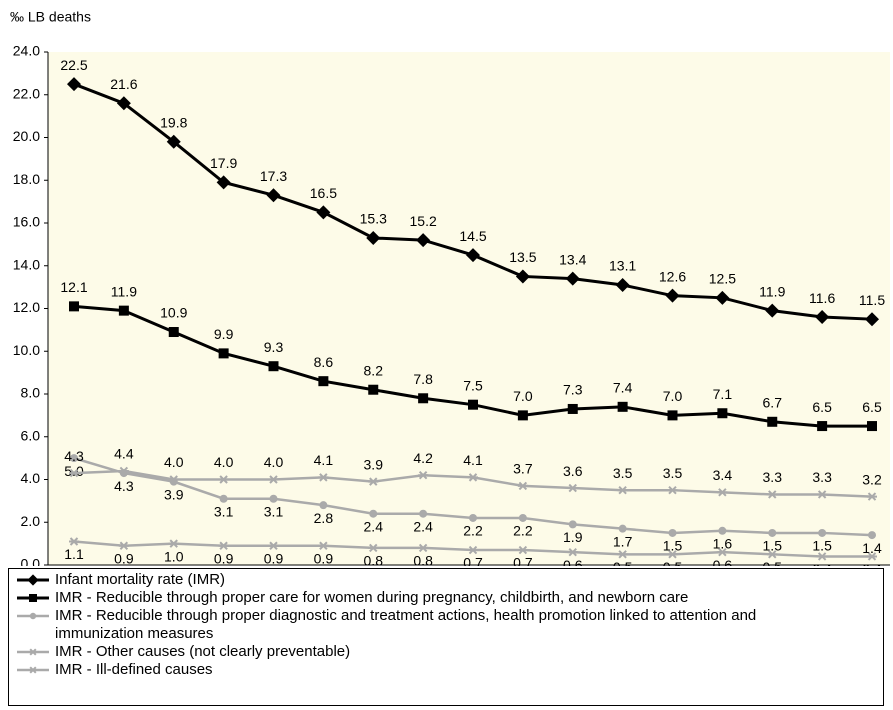 This screenshot has height=710, width=893. What do you see at coordinates (273, 176) in the screenshot?
I see `data-label: 17.3` at bounding box center [273, 176].